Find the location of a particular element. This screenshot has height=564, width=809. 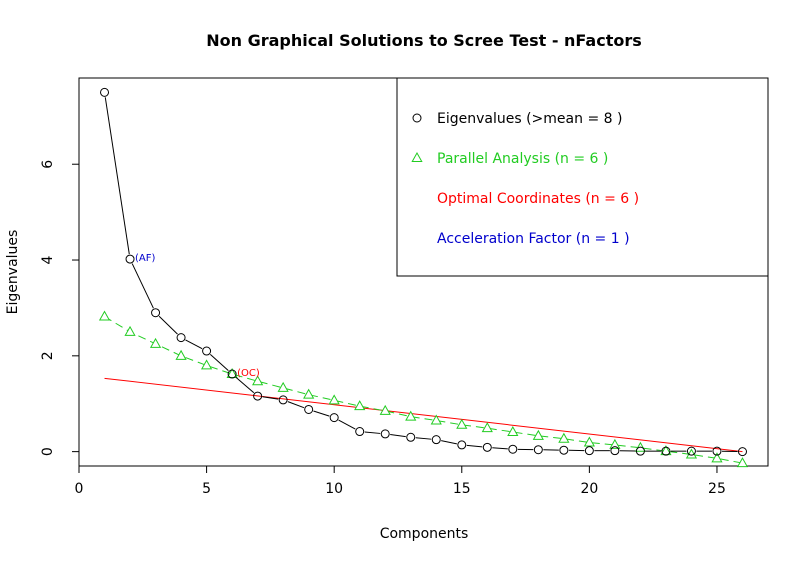

x-axis-label: Components is located at coordinates (424, 534).